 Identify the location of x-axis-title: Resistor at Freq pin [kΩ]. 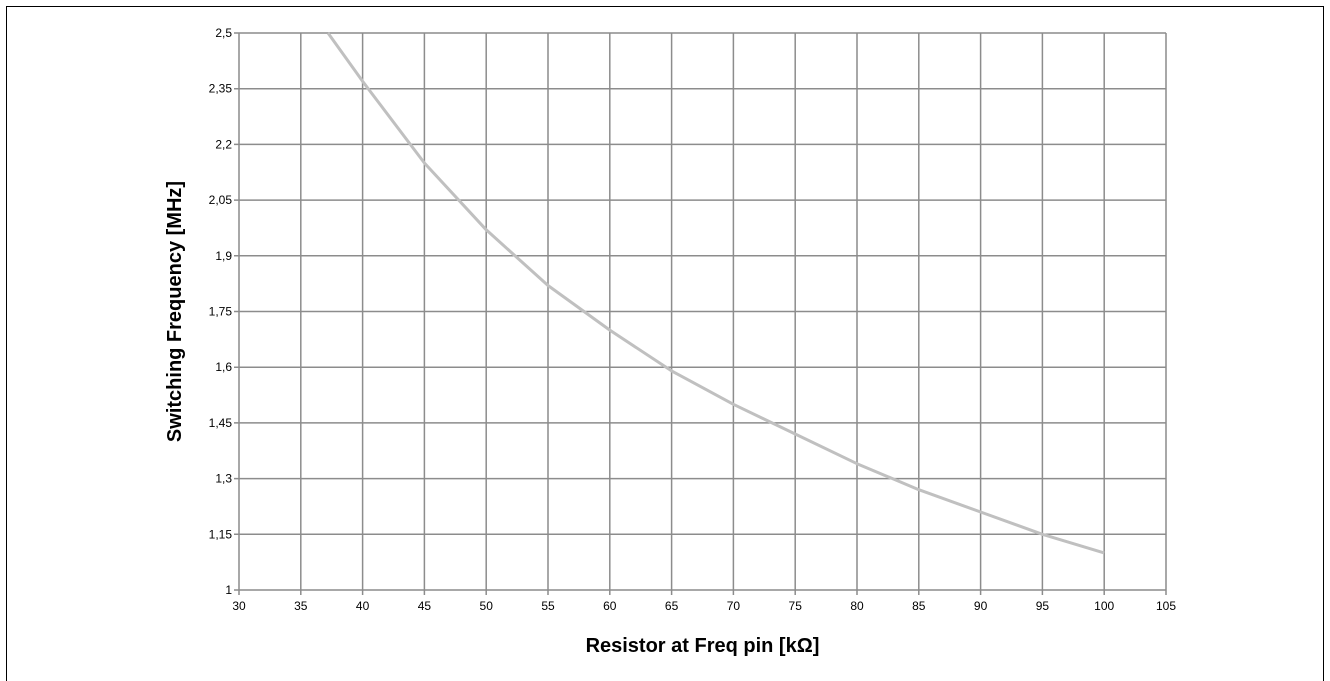
(703, 646).